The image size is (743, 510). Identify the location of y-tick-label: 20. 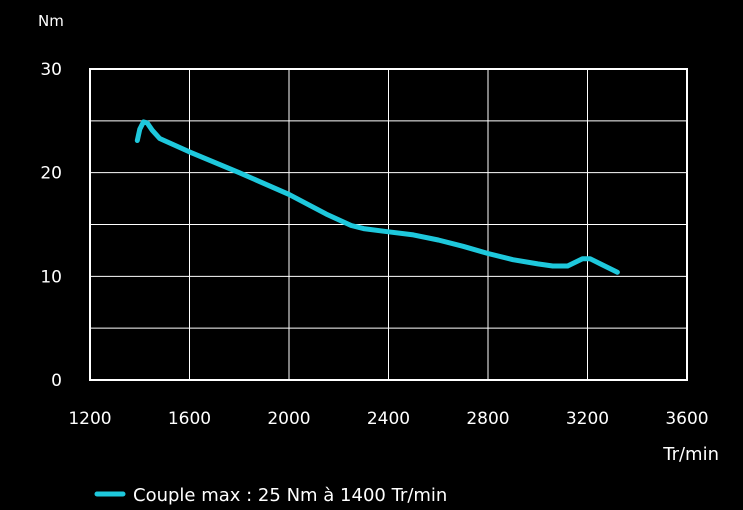
(51, 174).